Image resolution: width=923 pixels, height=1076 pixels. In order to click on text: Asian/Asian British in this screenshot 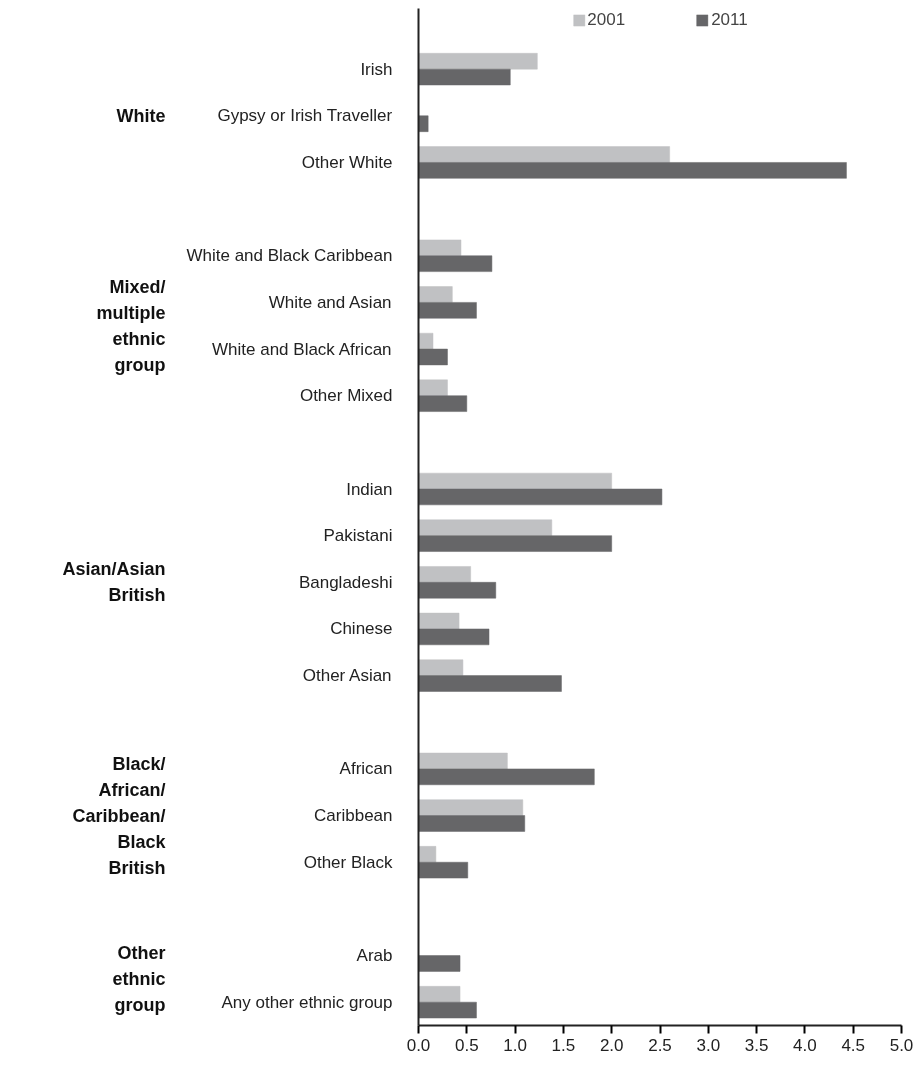, I will do `click(114, 582)`.